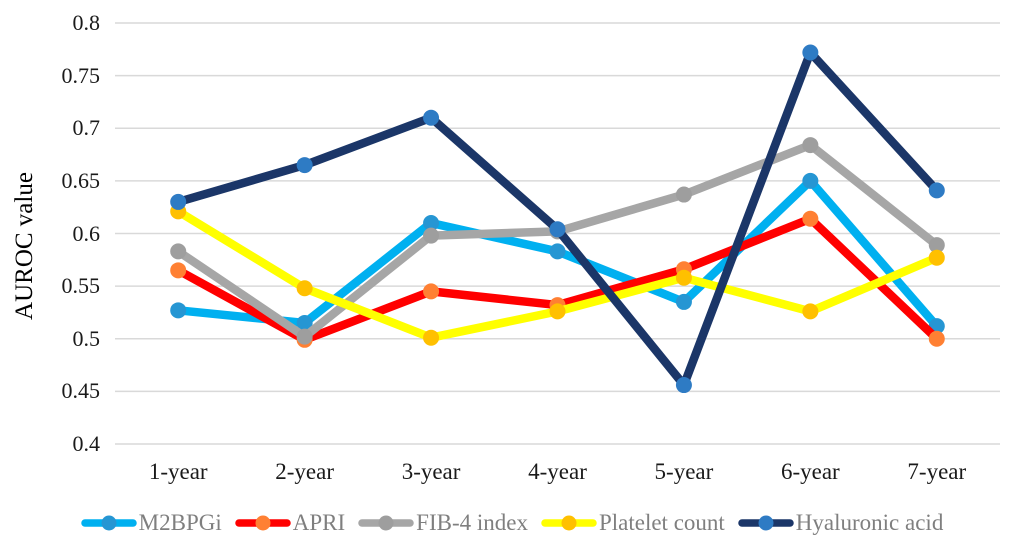  Describe the element at coordinates (86, 233) in the screenshot. I see `y-tick-label: 0.6` at that location.